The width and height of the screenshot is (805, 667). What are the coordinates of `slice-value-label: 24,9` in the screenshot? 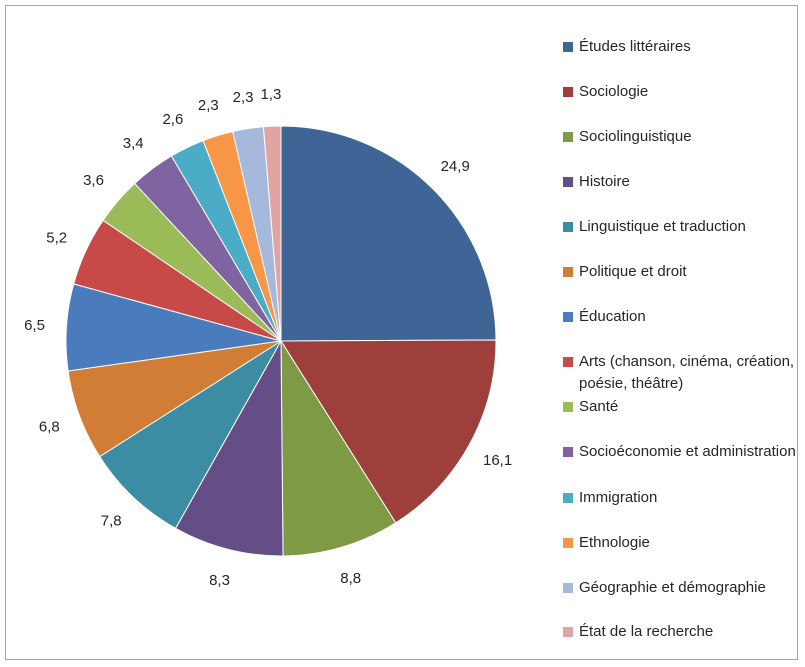 It's located at (455, 166).